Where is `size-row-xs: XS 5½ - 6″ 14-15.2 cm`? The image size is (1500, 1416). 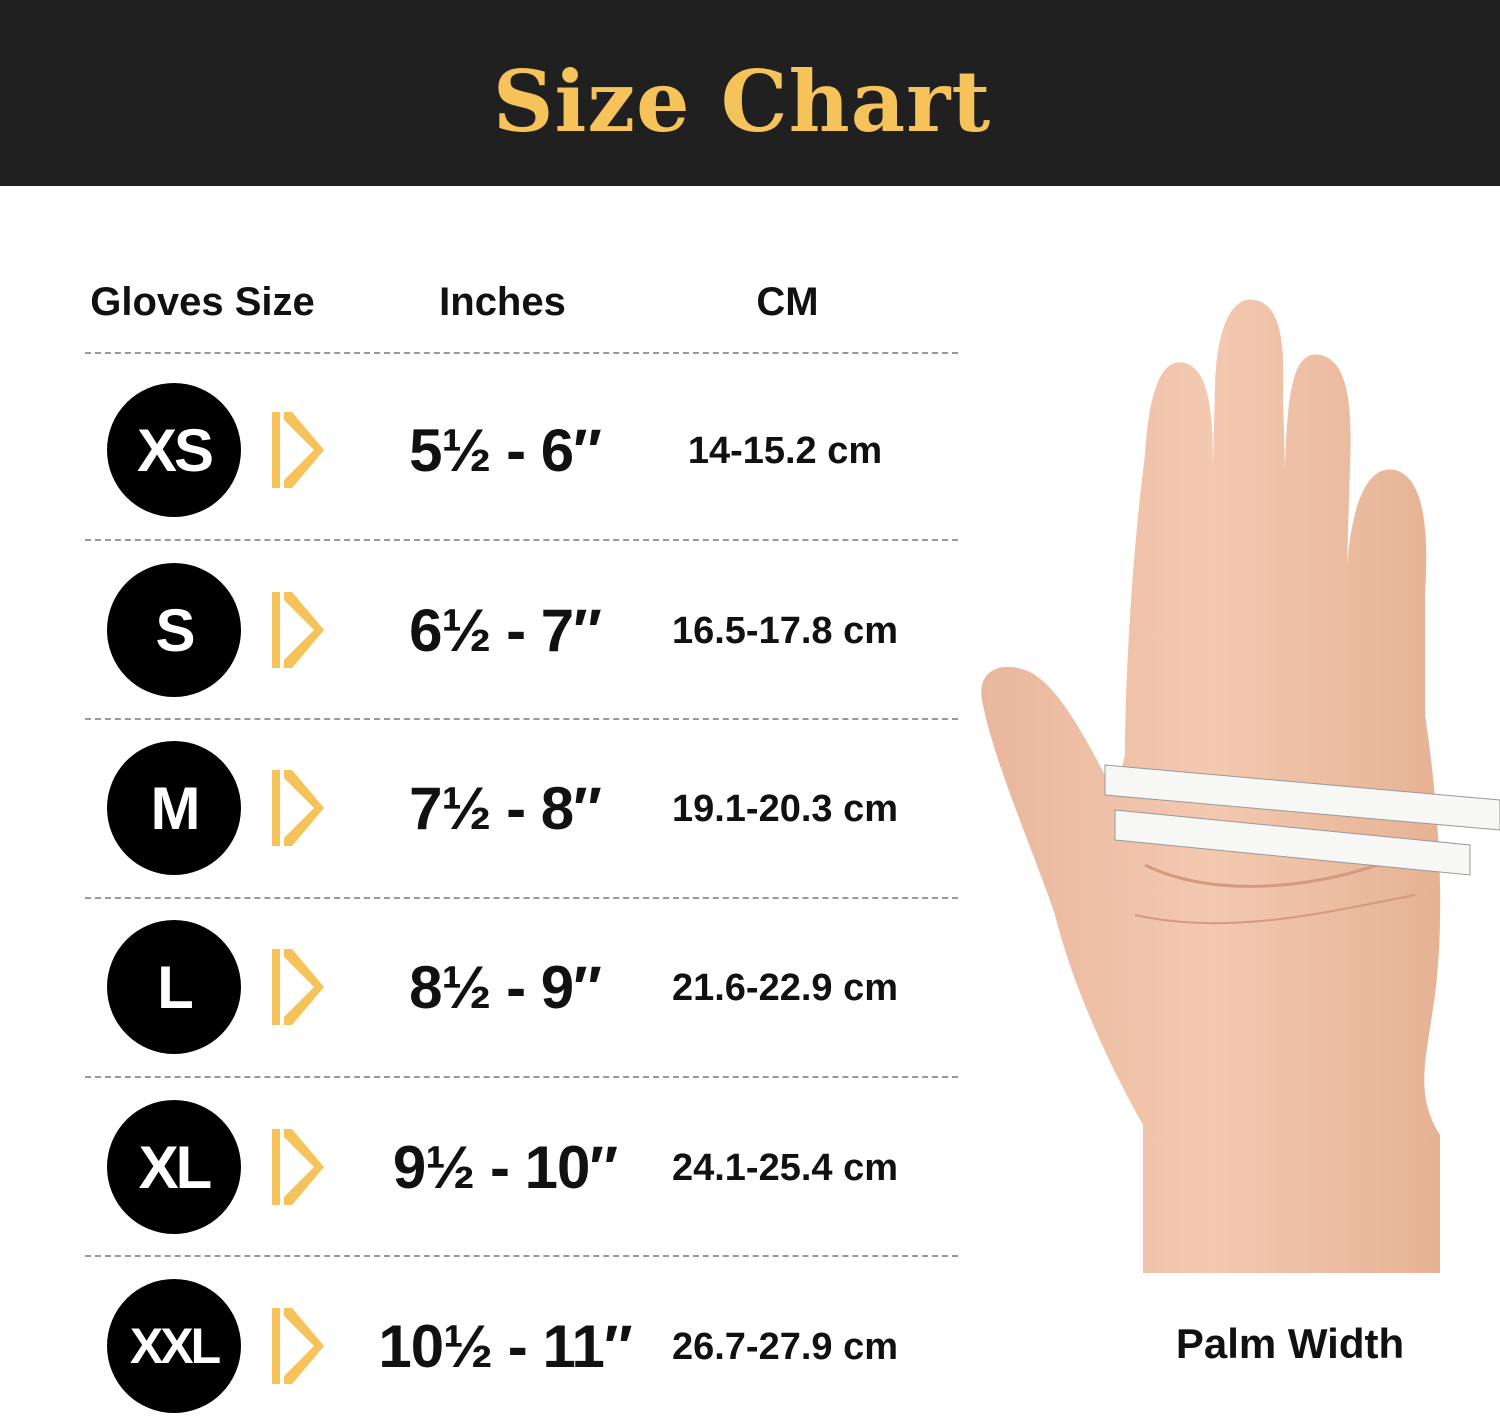
size-row-xs: XS 5½ - 6″ 14-15.2 cm is located at coordinates (480, 450).